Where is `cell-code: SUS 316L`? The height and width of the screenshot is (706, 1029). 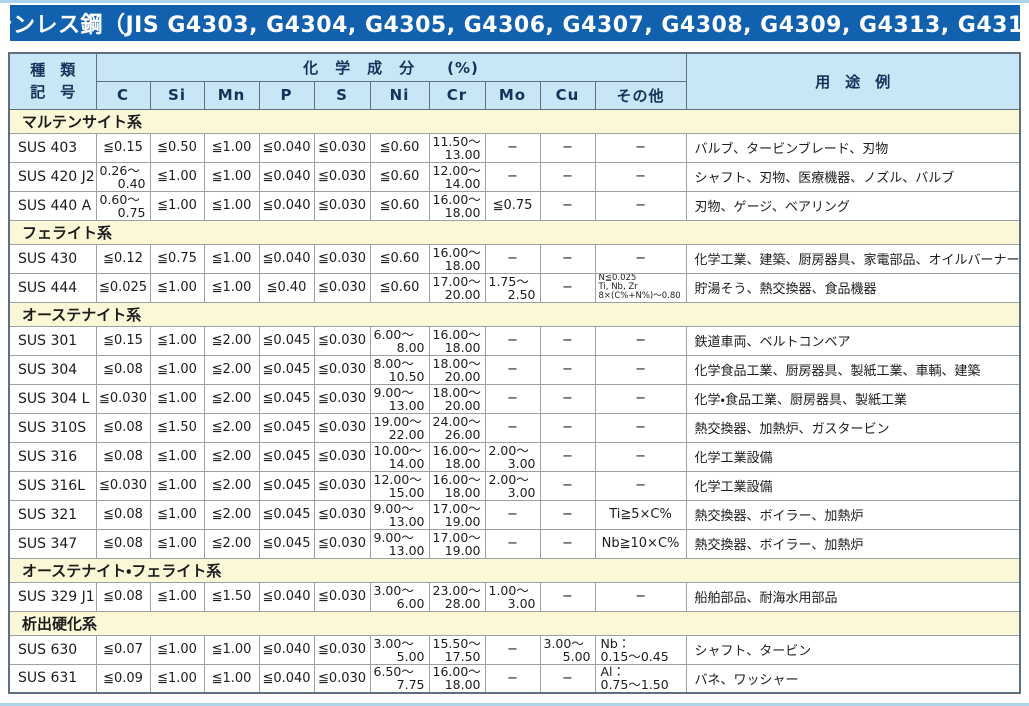
cell-code: SUS 316L is located at coordinates (52, 485).